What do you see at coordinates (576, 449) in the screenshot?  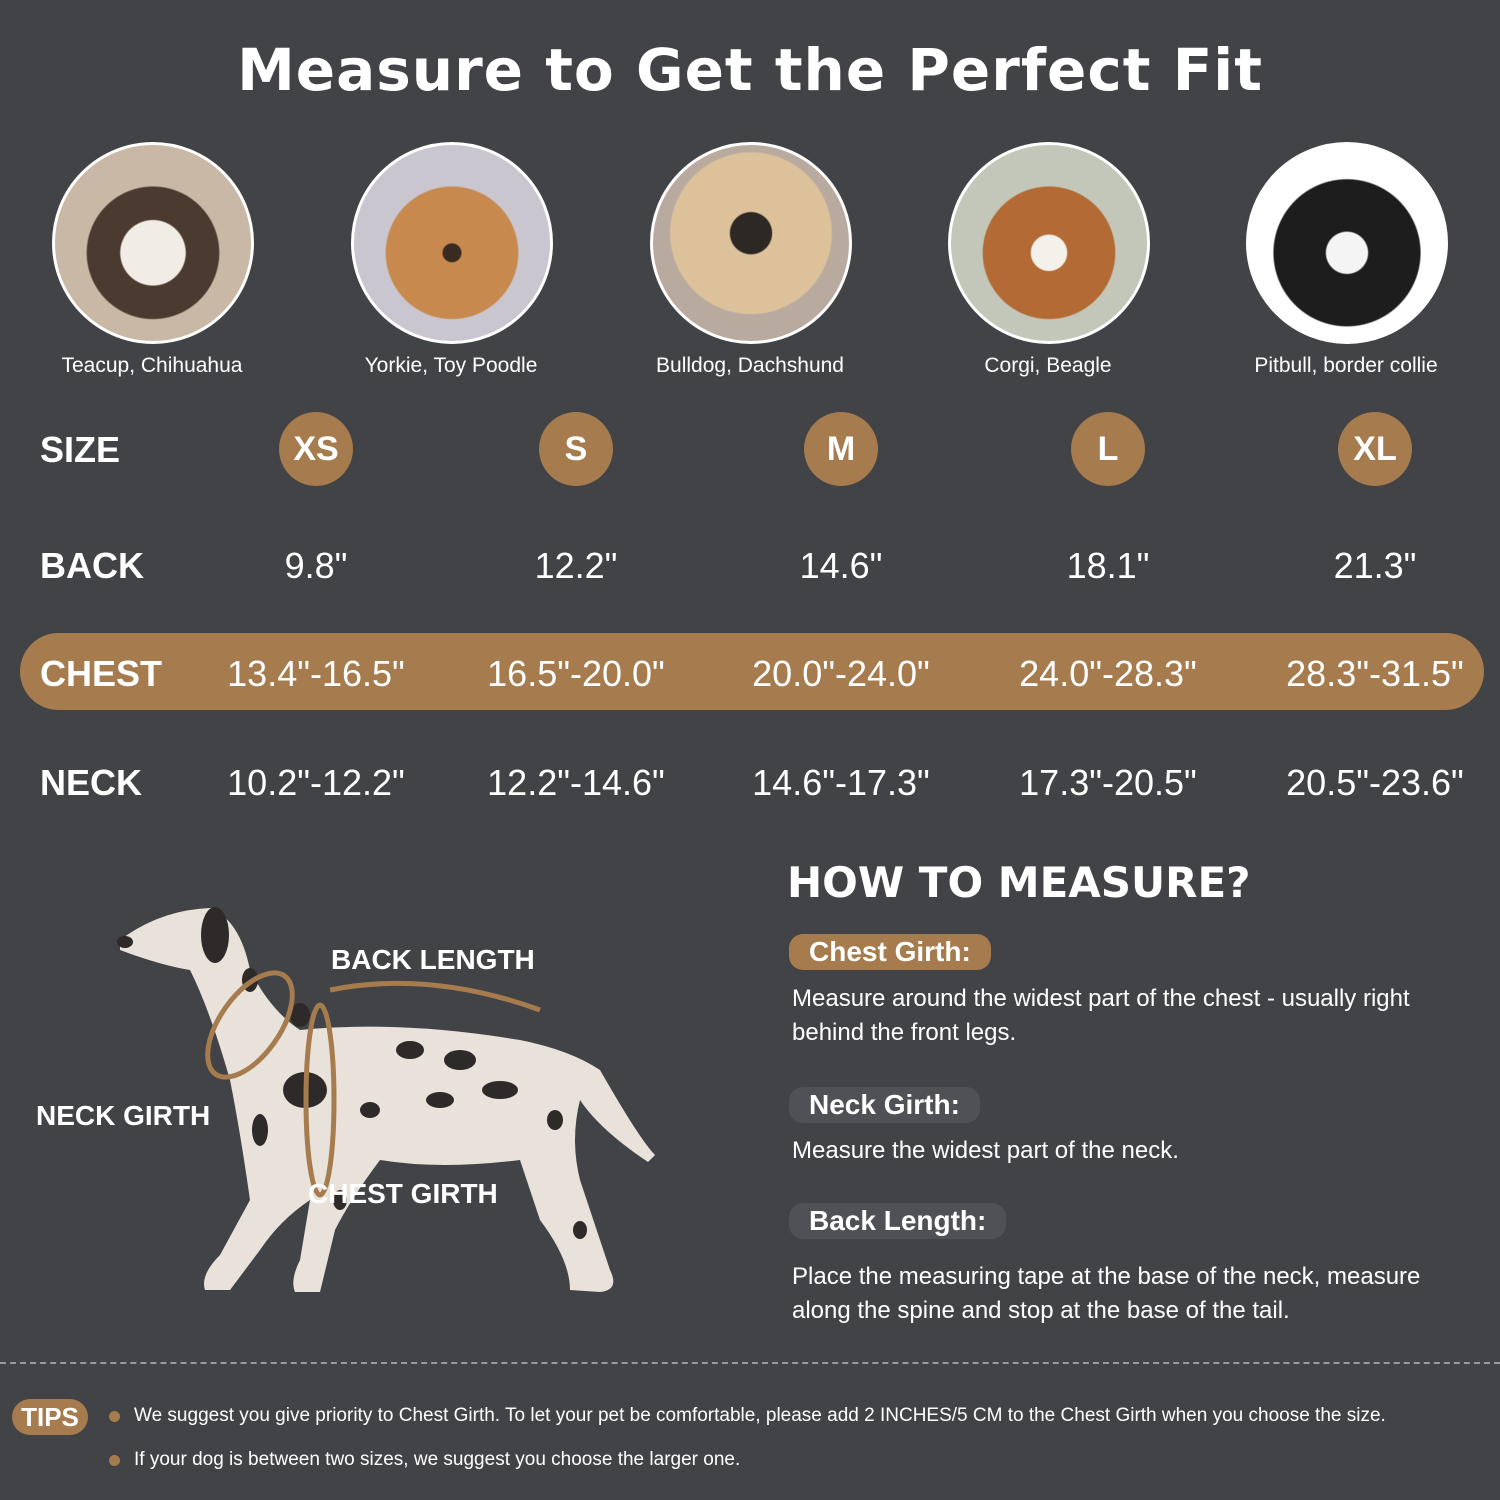 I see `size-badge-s: S` at bounding box center [576, 449].